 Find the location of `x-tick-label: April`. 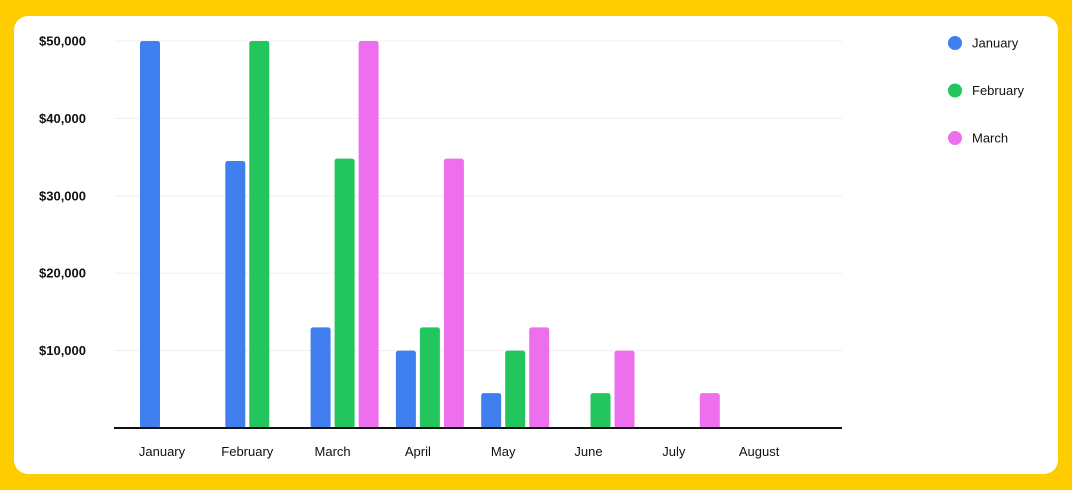

x-tick-label: April is located at coordinates (418, 451).